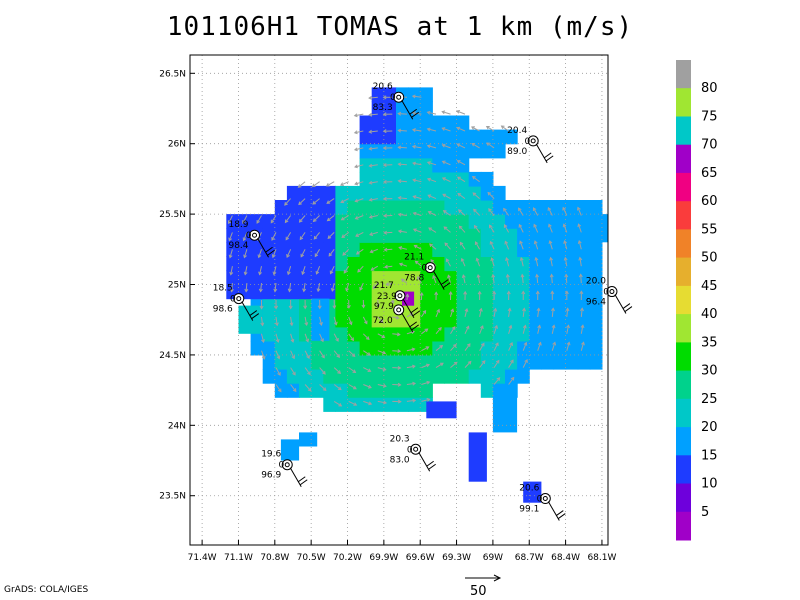  Describe the element at coordinates (596, 282) in the screenshot. I see `station-temp-label: 20.0` at that location.